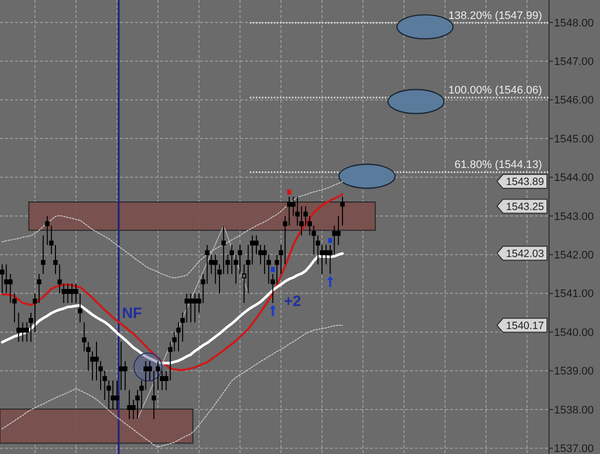  I want to click on text: 1542.03, so click(525, 254).